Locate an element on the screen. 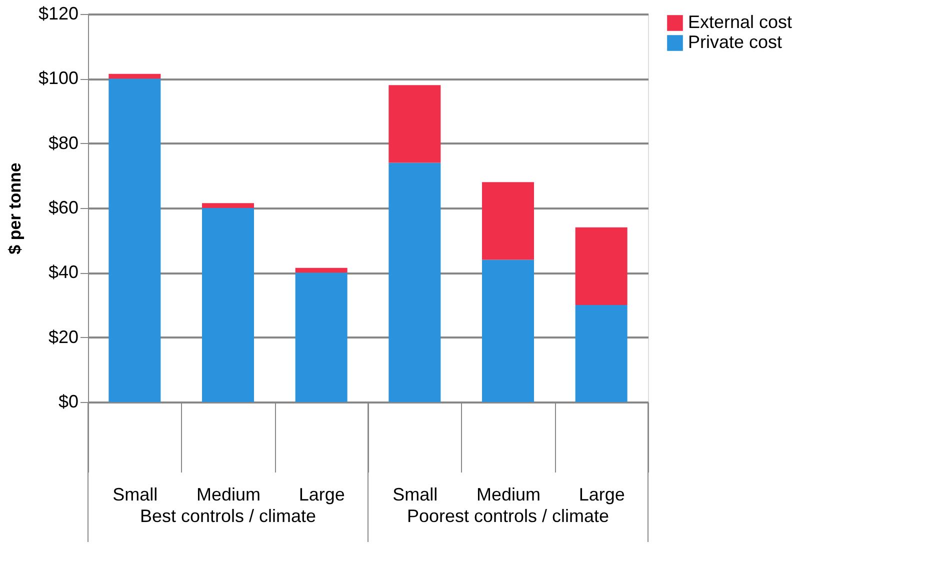 The width and height of the screenshot is (946, 573). text: Best controls / climate is located at coordinates (228, 516).